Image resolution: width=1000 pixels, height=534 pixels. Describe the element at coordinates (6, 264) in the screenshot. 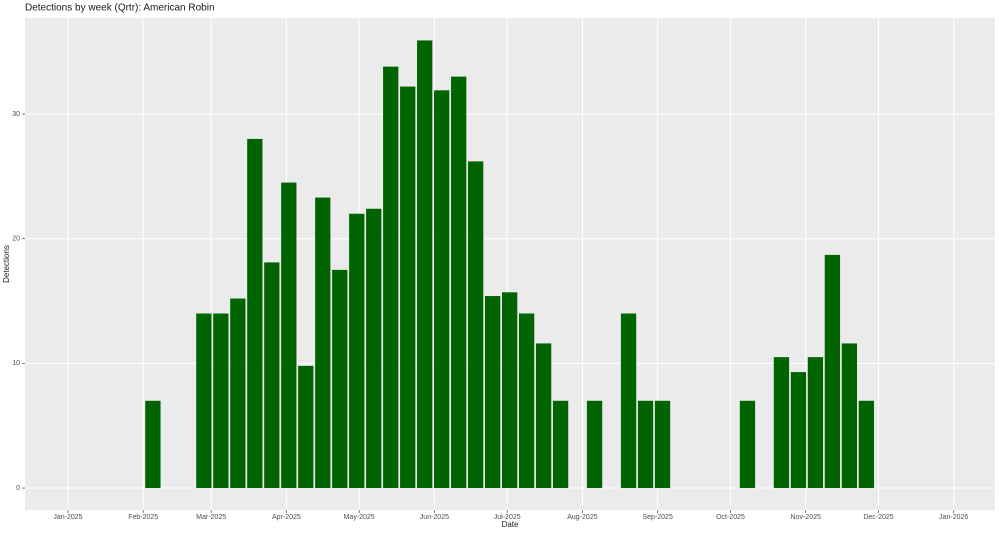

I see `y-axis-label: Detections` at that location.